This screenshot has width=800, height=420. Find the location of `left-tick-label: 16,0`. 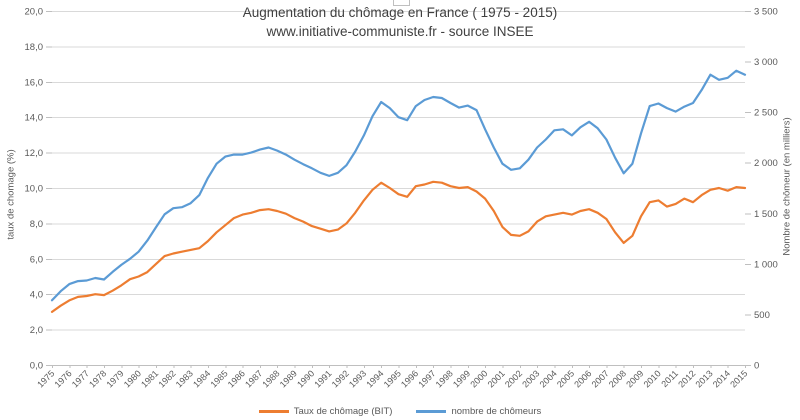

left-tick-label: 16,0 is located at coordinates (34, 82).